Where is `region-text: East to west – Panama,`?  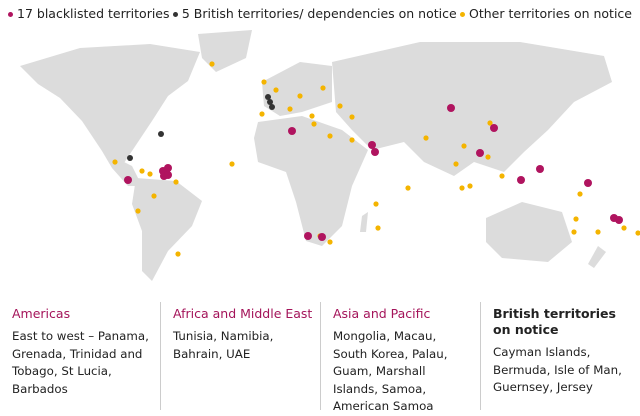
region-text: East to west – Panama, is located at coordinates (80, 336).